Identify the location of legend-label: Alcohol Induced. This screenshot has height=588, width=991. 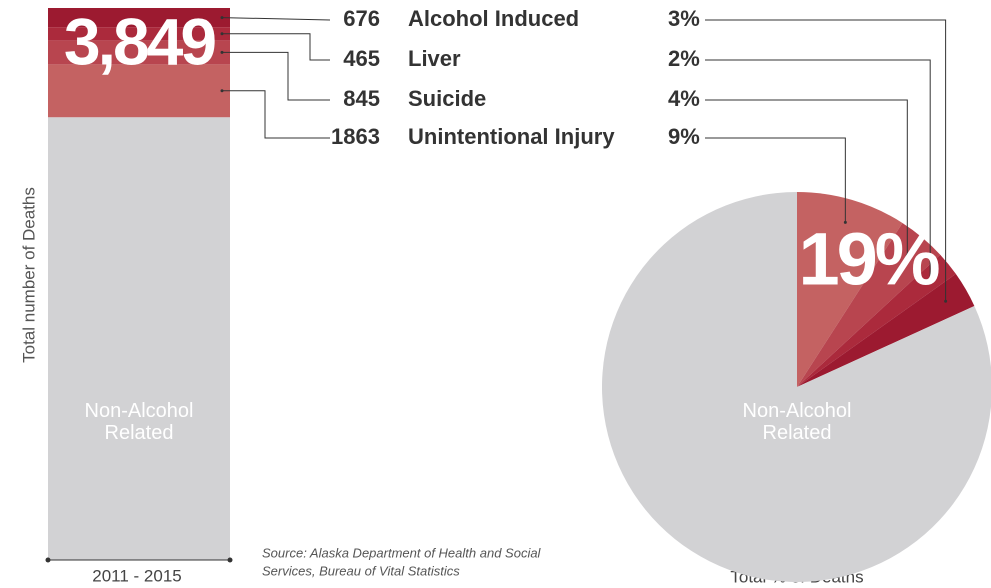
(493, 18).